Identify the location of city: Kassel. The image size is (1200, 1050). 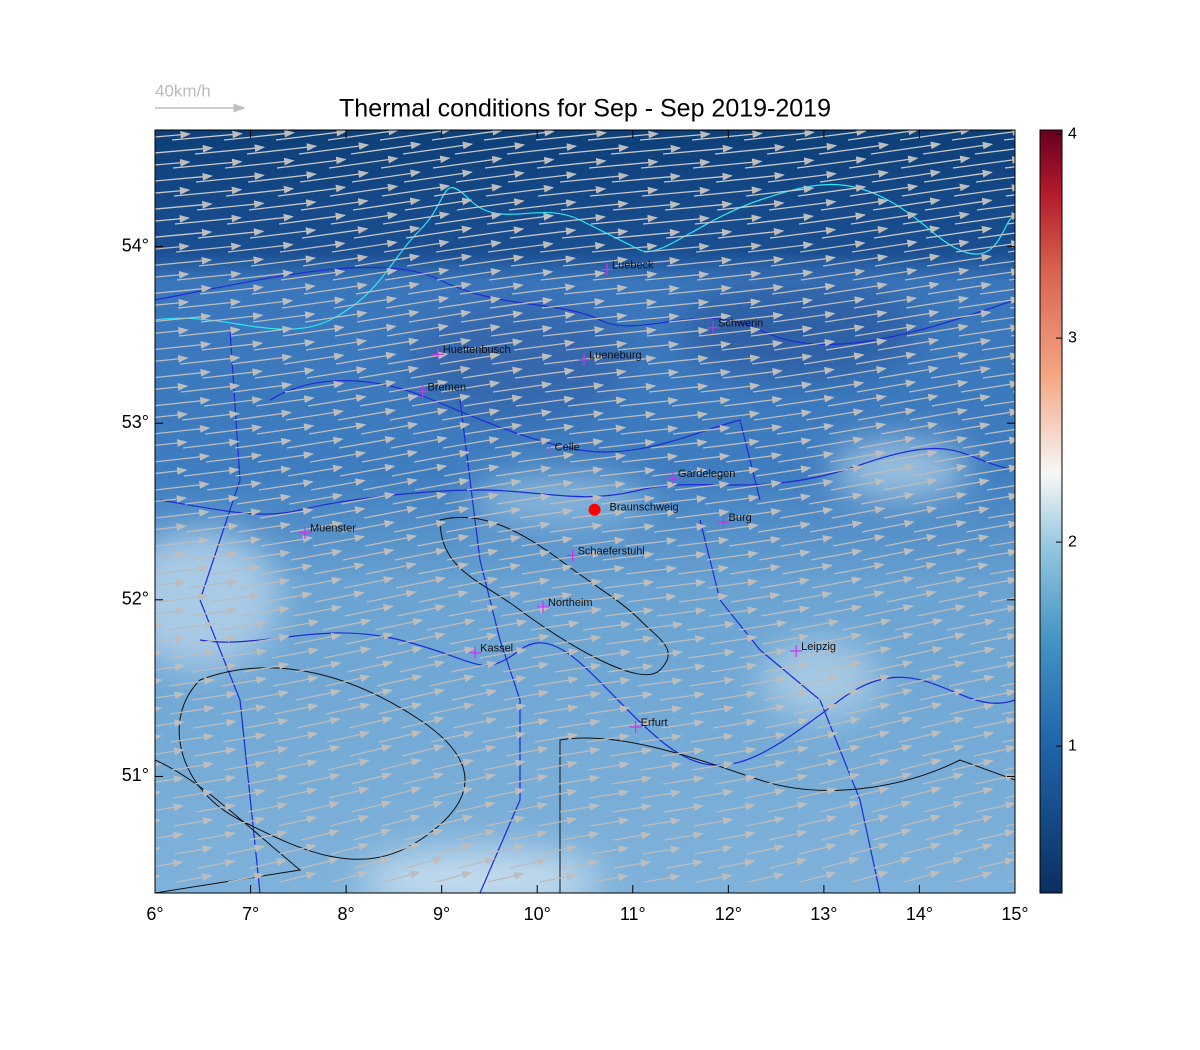
(491, 651).